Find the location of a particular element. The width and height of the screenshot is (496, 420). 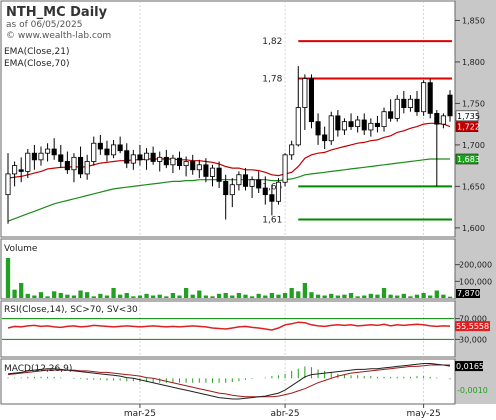

rsi-last-box is located at coordinates (472, 326).